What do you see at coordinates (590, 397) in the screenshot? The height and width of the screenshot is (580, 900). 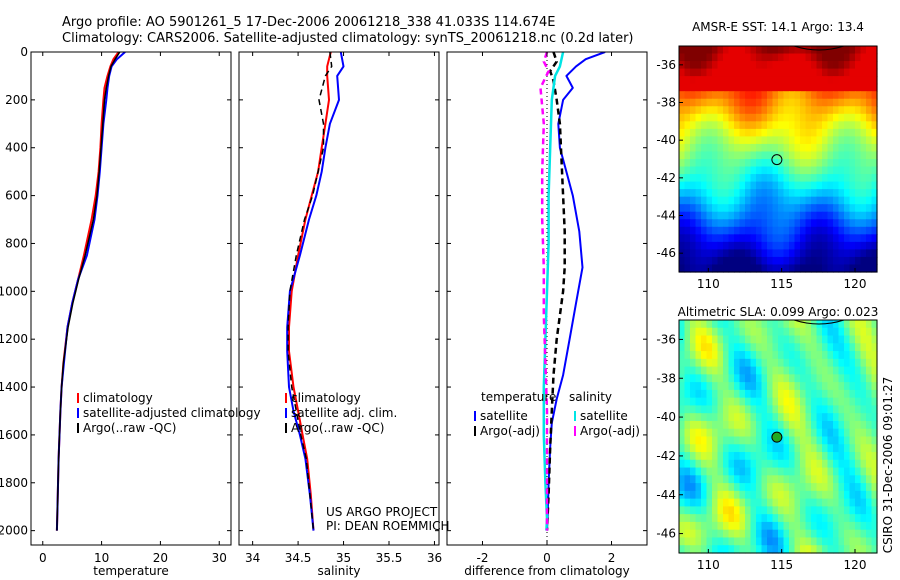 I see `legend-title-salinity: salinity` at bounding box center [590, 397].